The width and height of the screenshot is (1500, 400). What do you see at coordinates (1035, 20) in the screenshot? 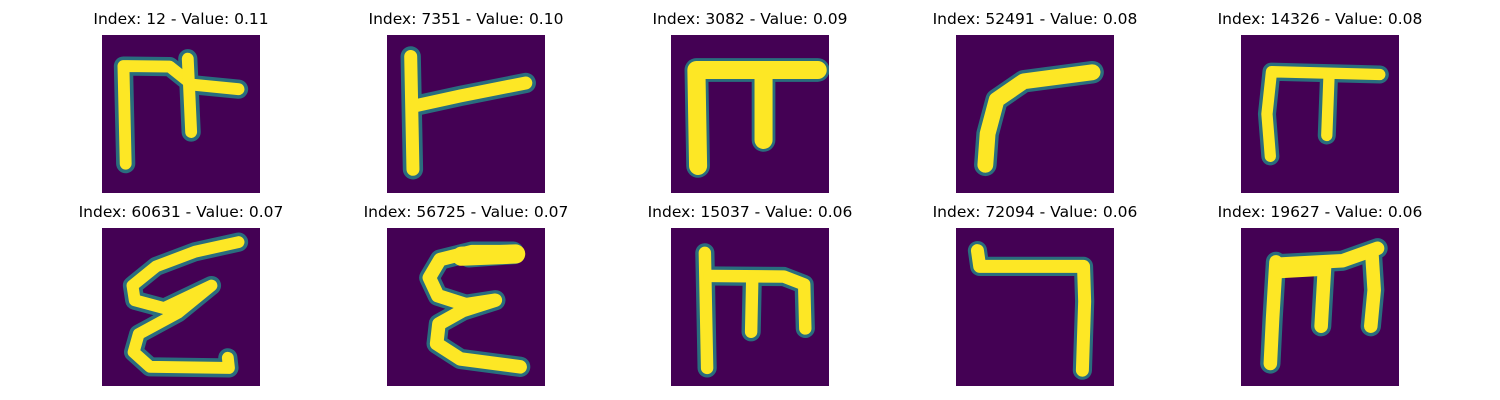
I see `panel-title-4: Index: 52491 - Value: 0.08` at bounding box center [1035, 20].